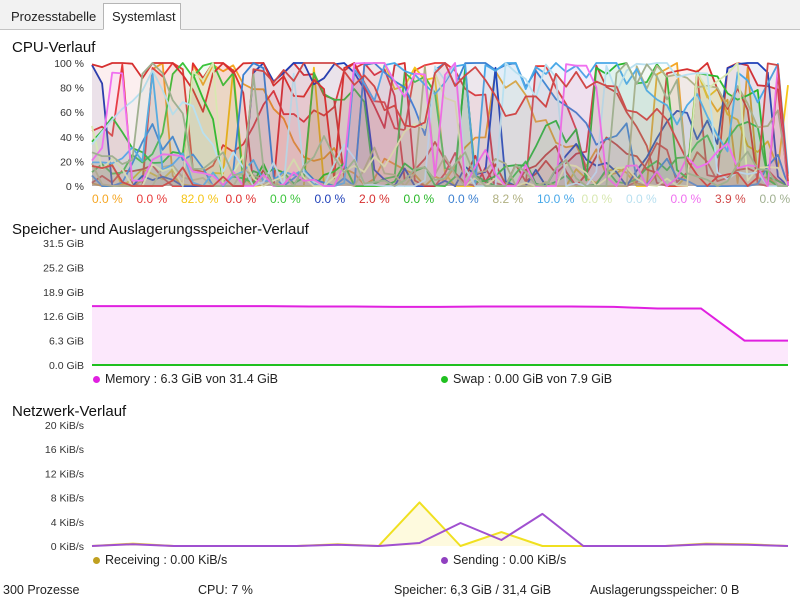  What do you see at coordinates (200, 199) in the screenshot?
I see `cpu-core-value: 82.0 %` at bounding box center [200, 199].